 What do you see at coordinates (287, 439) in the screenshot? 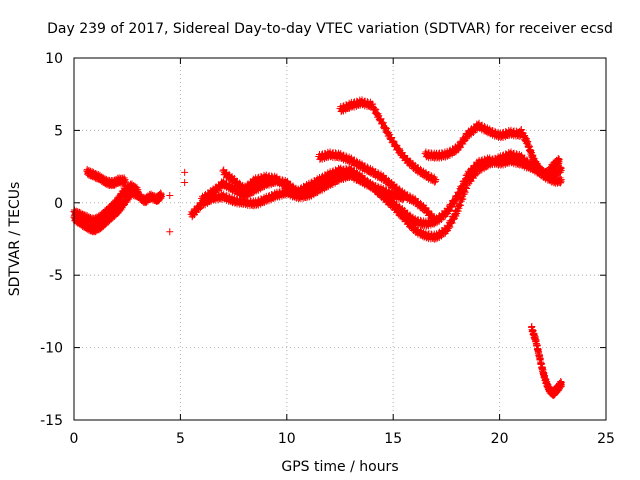
I see `x-tick-label: 10` at bounding box center [287, 439].